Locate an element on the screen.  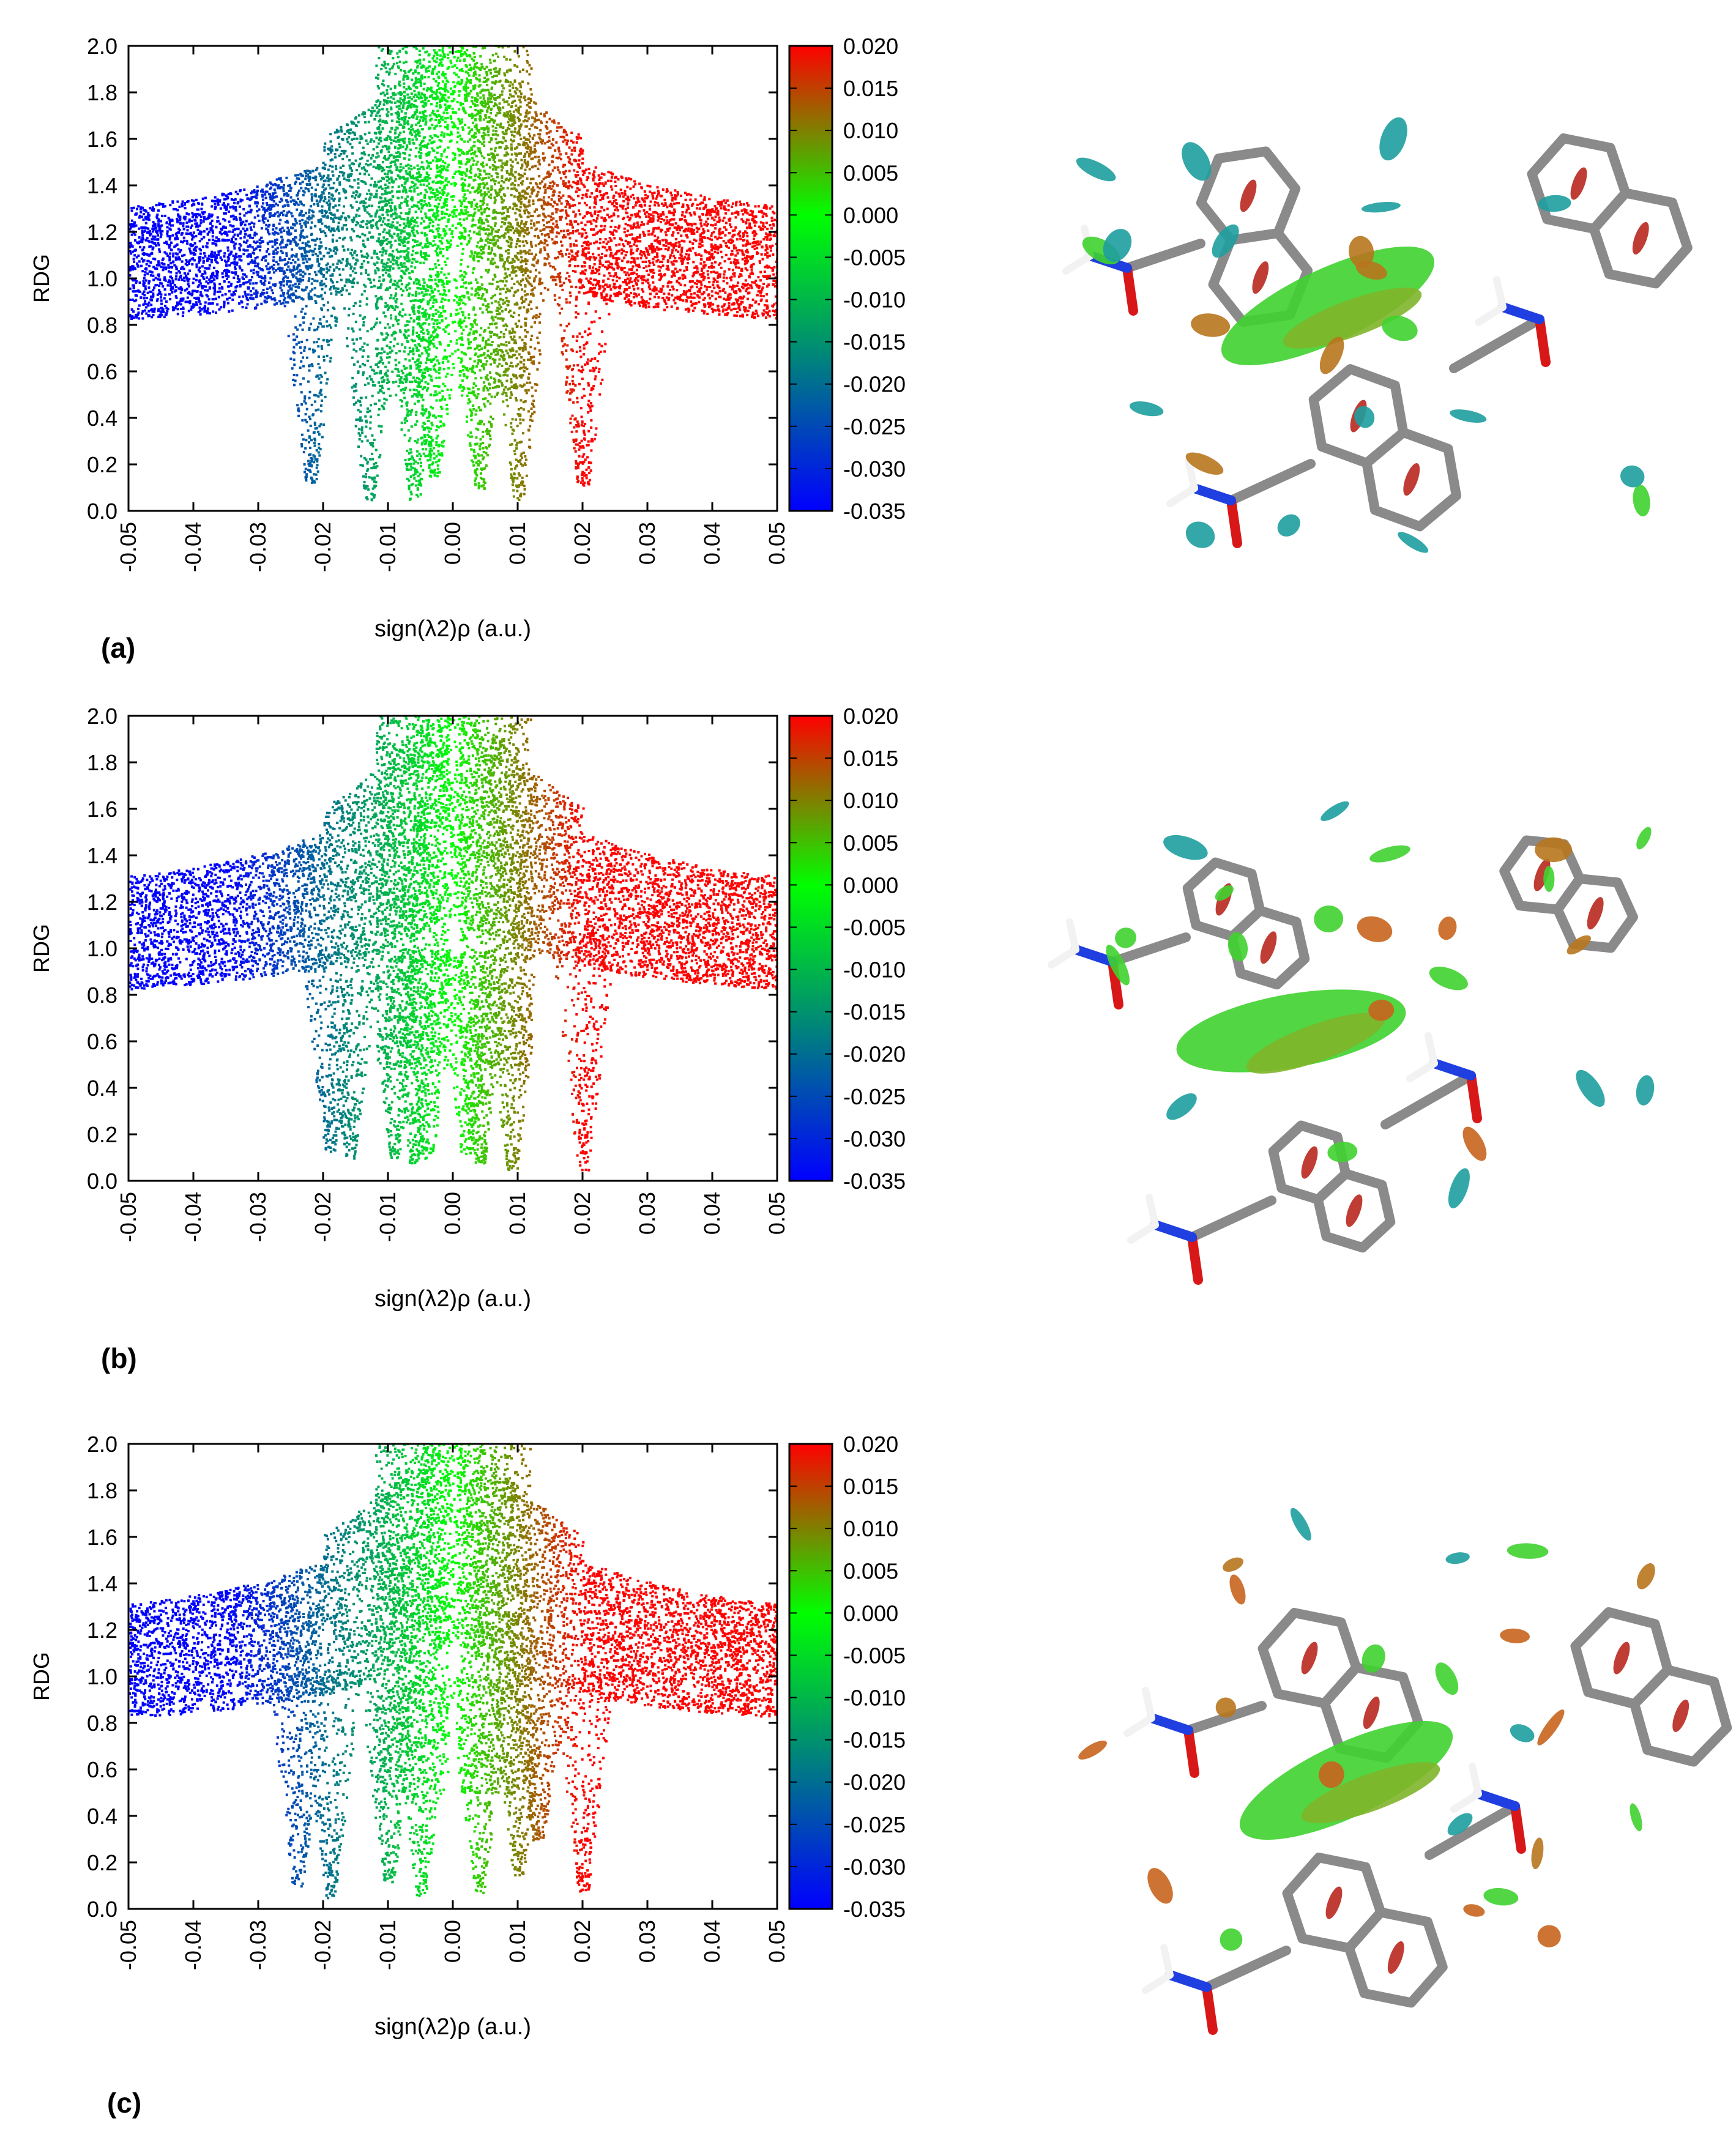
panel-label: (b) is located at coordinates (119, 1359).